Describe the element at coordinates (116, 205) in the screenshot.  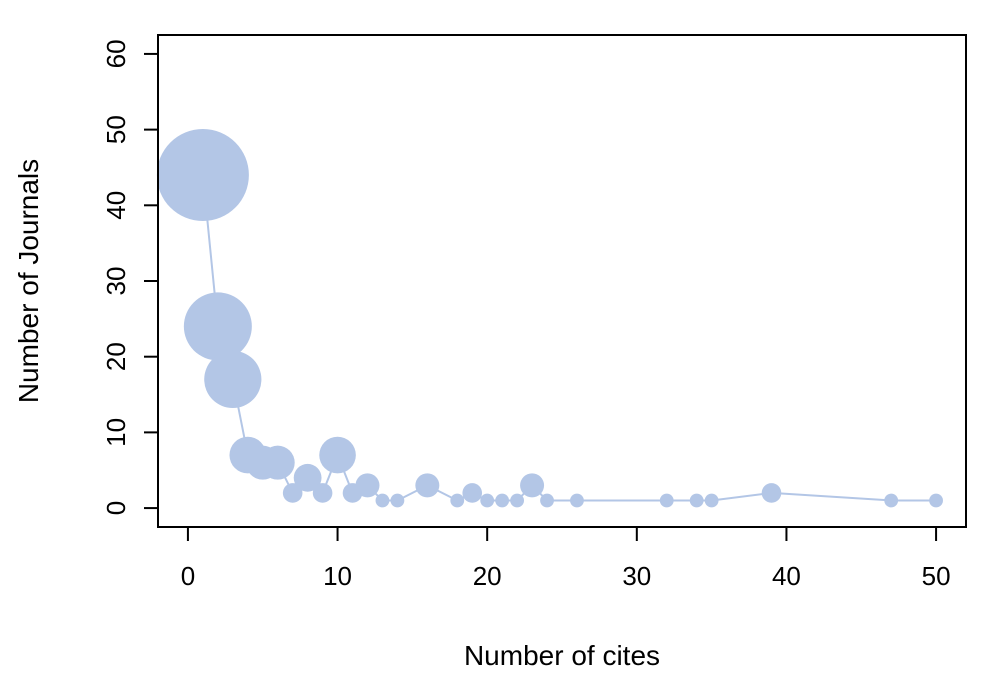
I see `y-tick-label: 40` at that location.